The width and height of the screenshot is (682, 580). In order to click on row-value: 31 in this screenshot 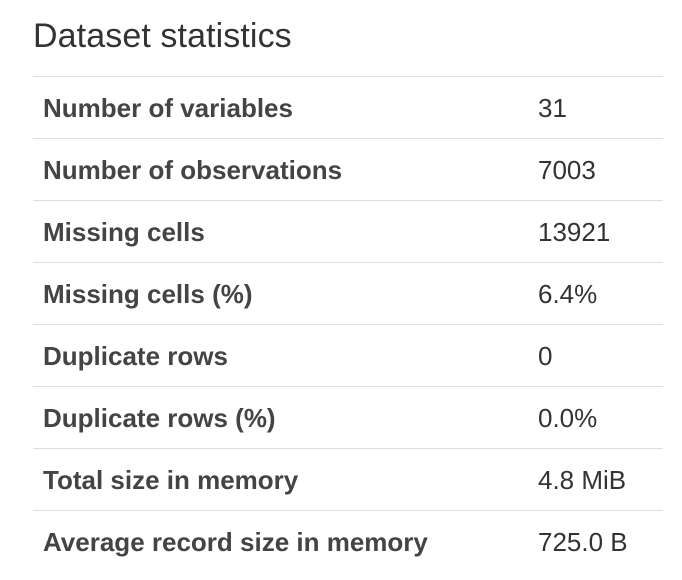, I will do `click(552, 107)`.